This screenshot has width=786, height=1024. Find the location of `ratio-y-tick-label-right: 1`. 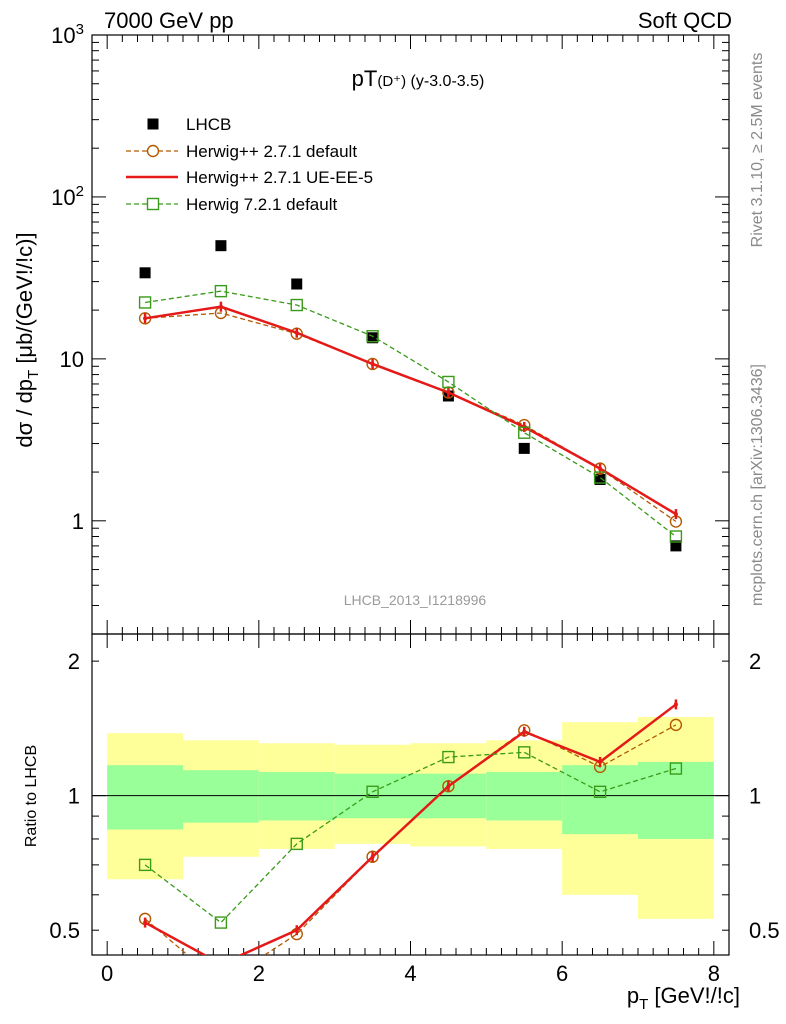

ratio-y-tick-label-right: 1 is located at coordinates (755, 796).